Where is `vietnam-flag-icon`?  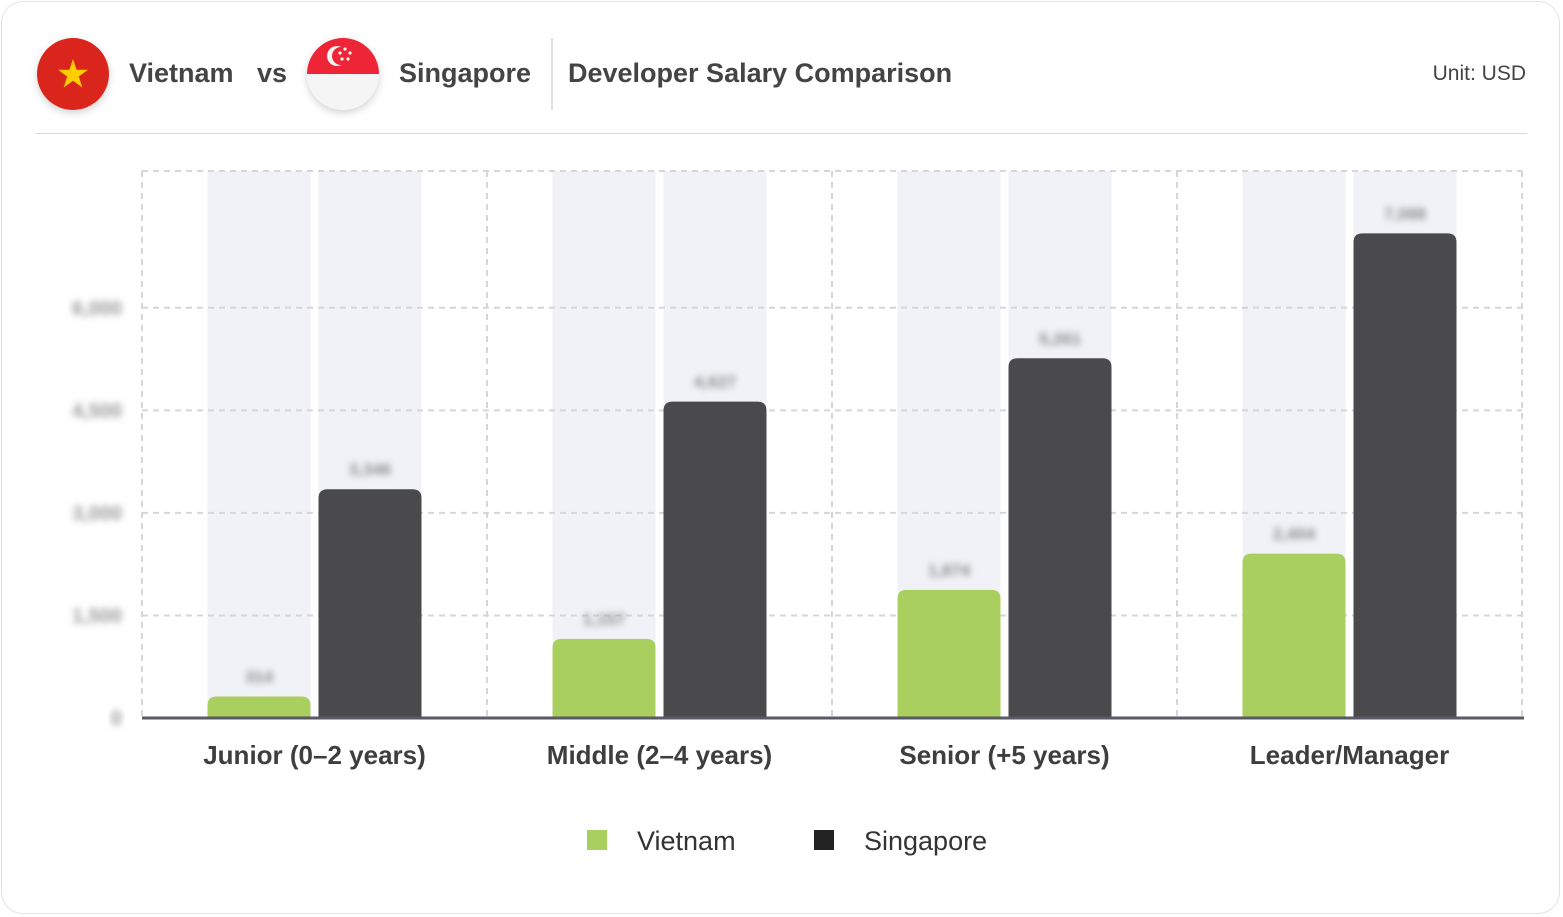
vietnam-flag-icon is located at coordinates (73, 74).